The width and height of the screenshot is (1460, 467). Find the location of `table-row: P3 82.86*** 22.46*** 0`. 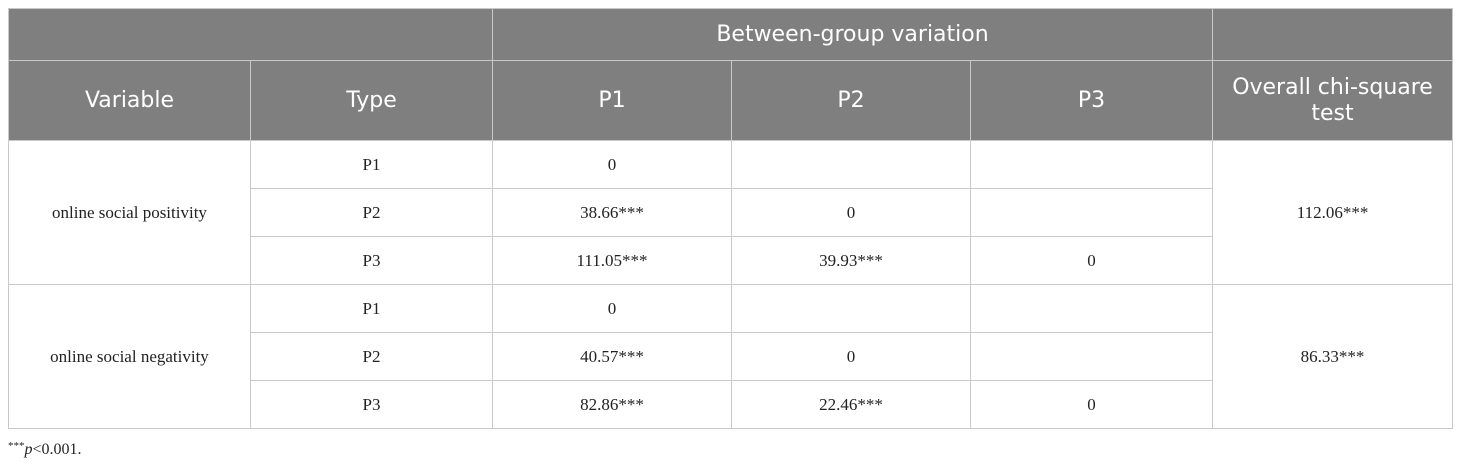

table-row: P3 82.86*** 22.46*** 0 is located at coordinates (731, 404).